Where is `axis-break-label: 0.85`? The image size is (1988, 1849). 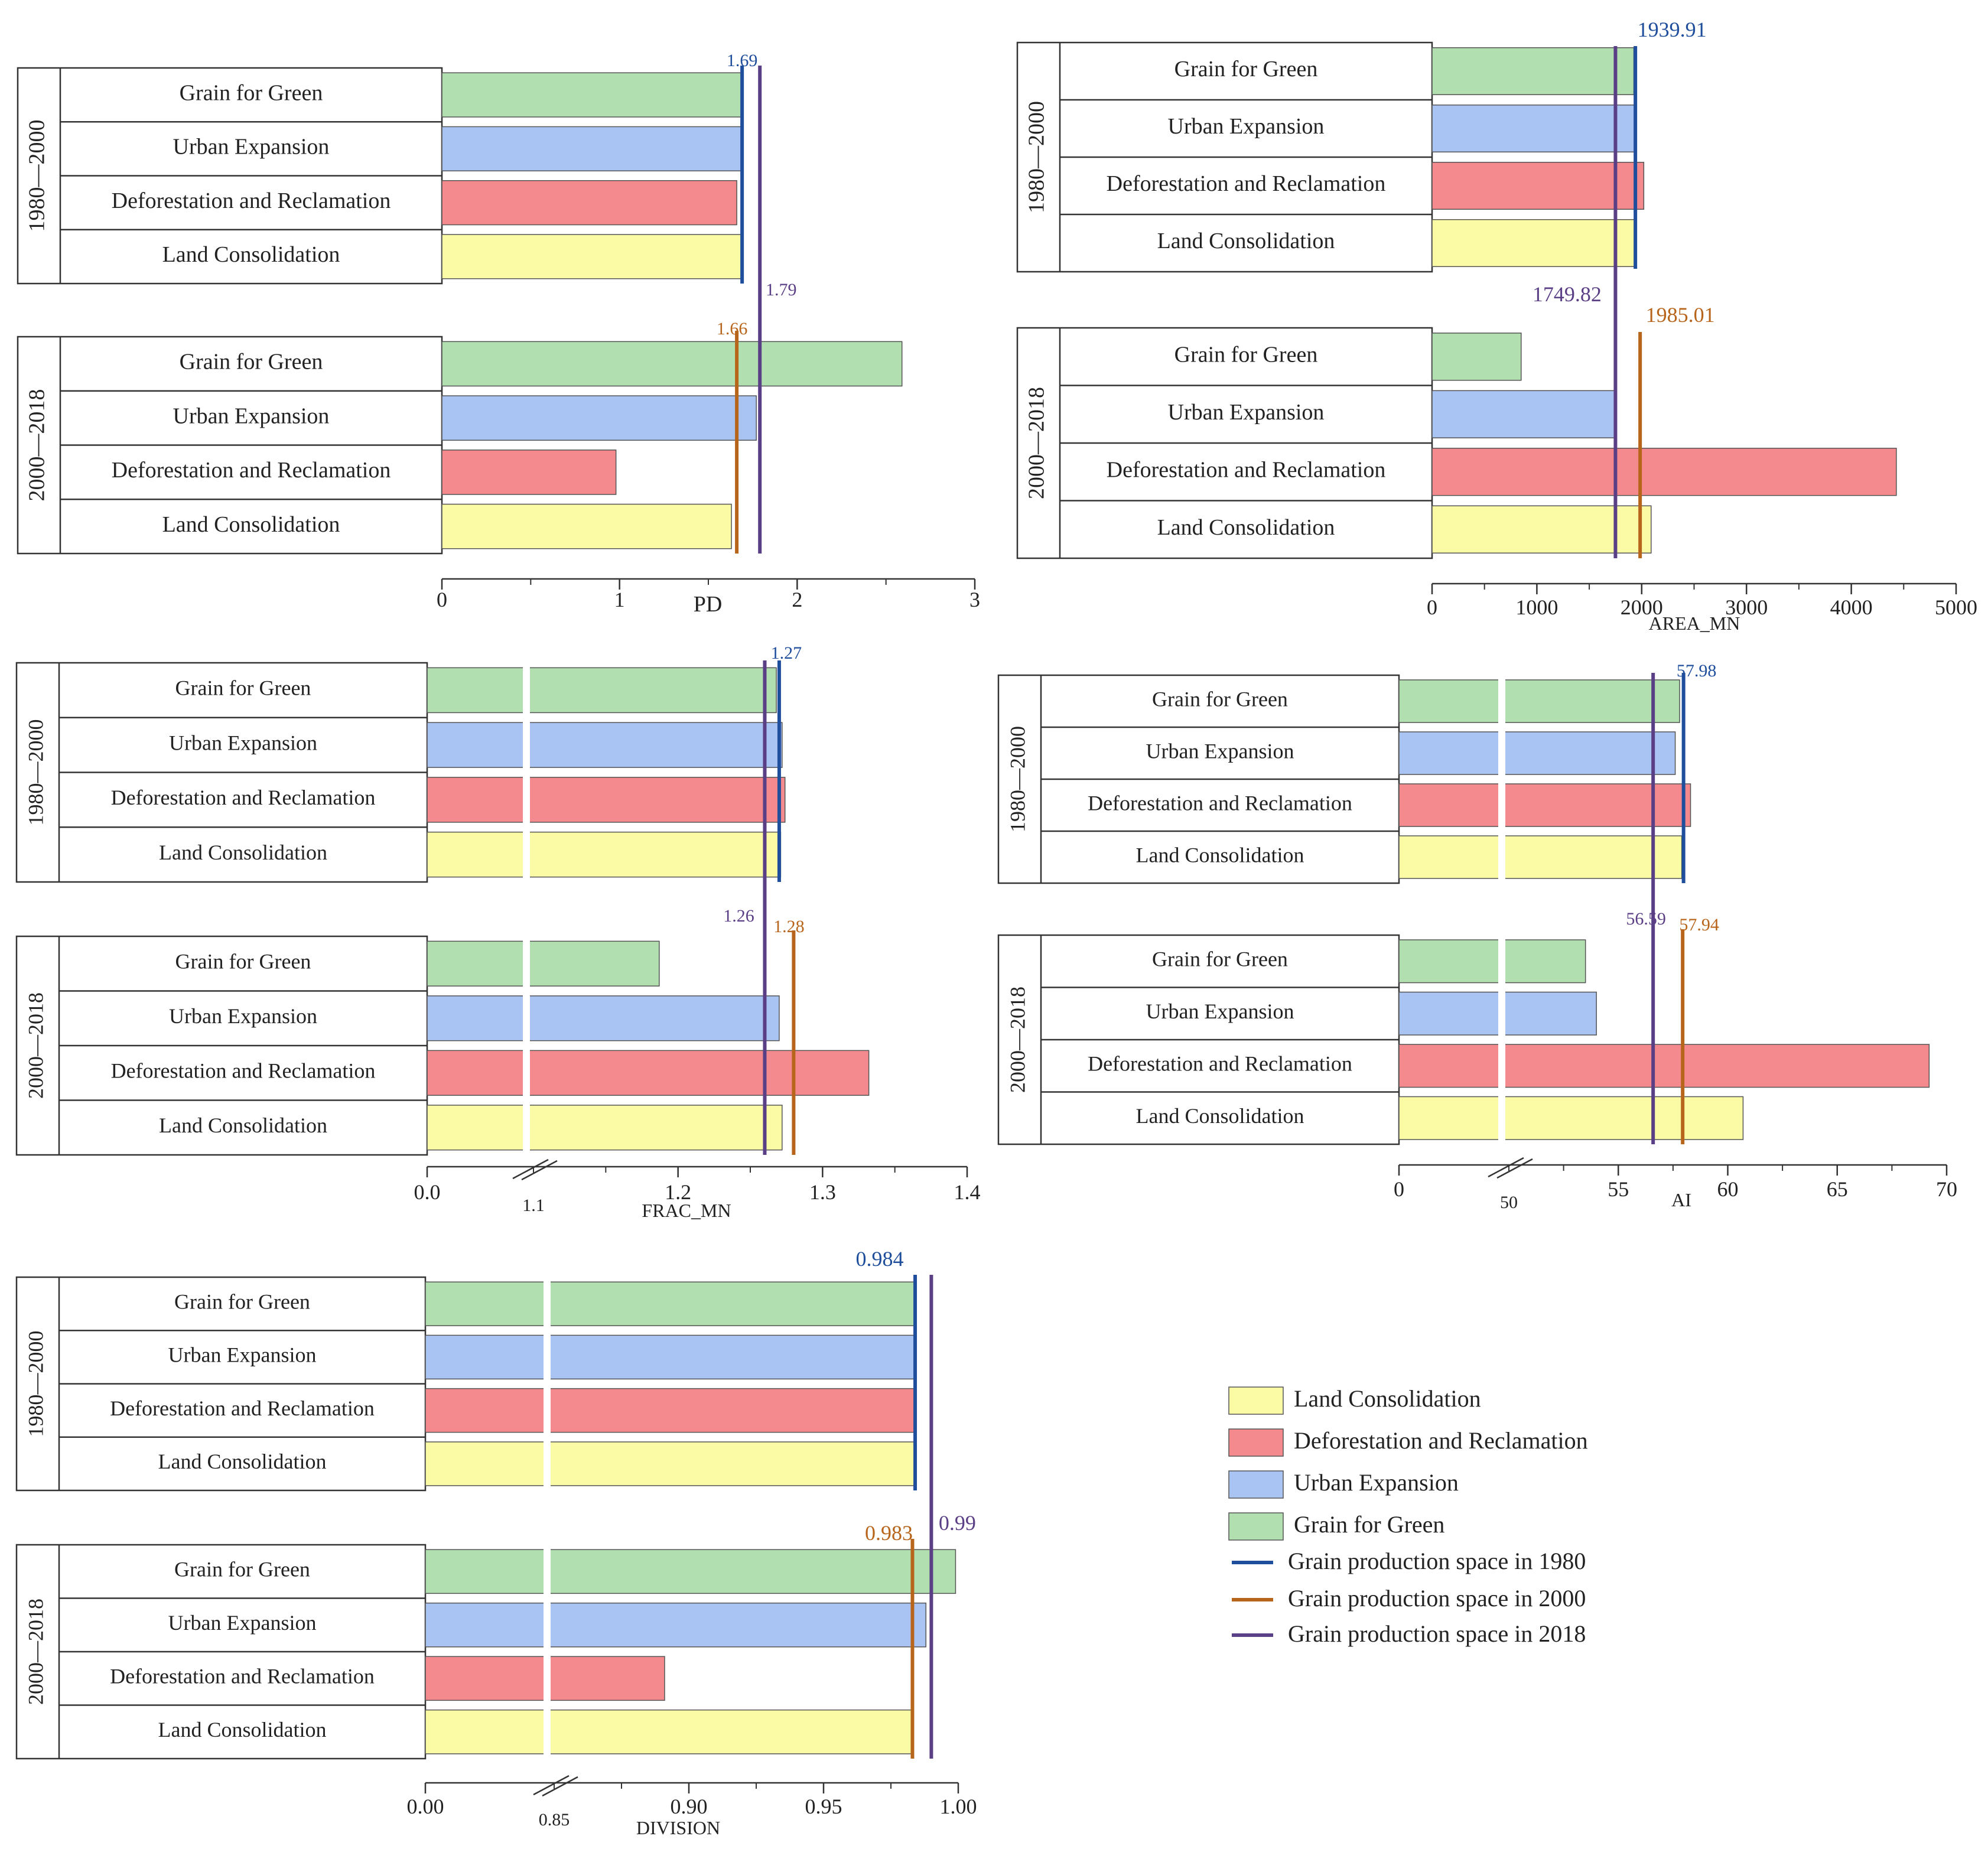
axis-break-label: 0.85 is located at coordinates (554, 1820).